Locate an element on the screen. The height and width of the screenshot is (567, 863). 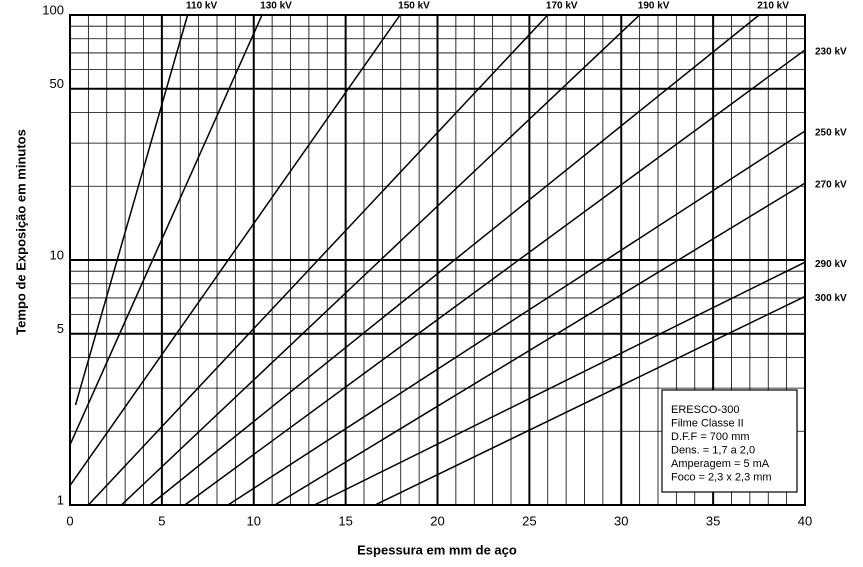
note-line: ERESCO-300 is located at coordinates (705, 410).